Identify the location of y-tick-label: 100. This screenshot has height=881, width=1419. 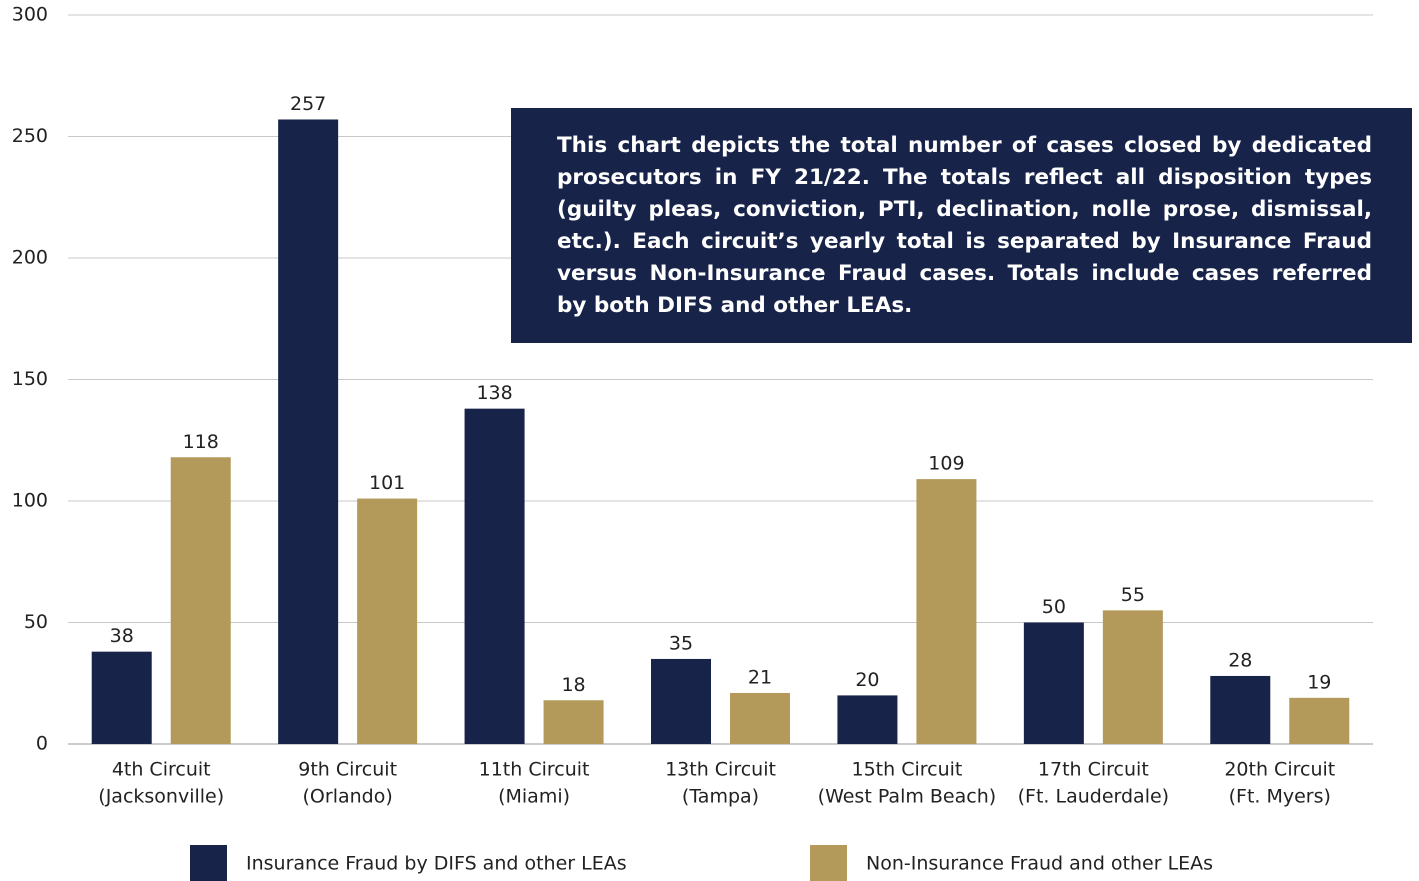
(30, 501).